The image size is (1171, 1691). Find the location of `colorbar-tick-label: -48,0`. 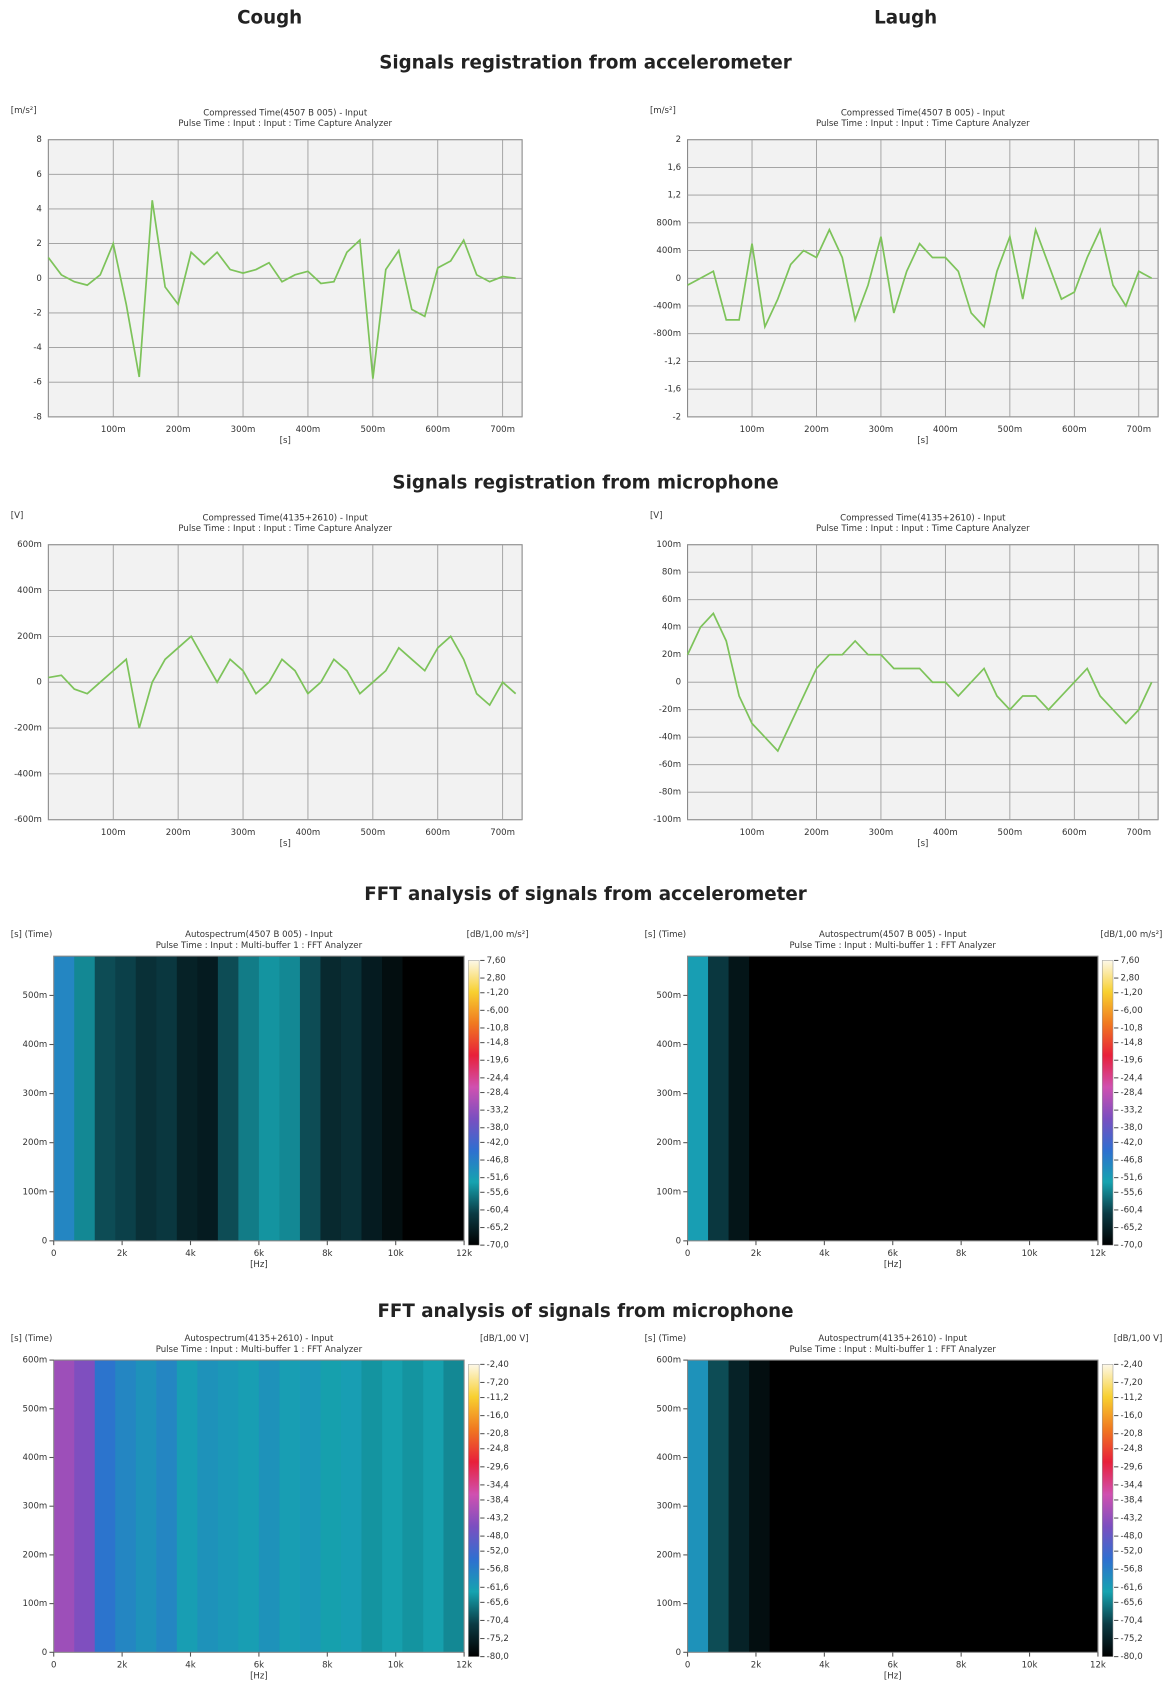

colorbar-tick-label: -48,0 is located at coordinates (498, 1537).